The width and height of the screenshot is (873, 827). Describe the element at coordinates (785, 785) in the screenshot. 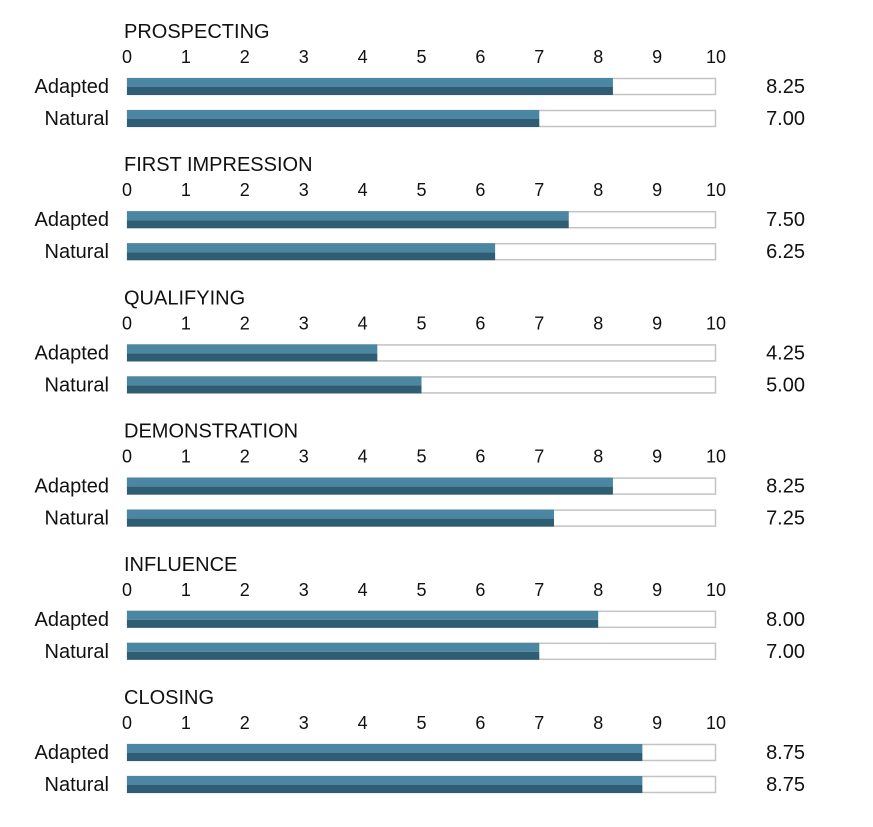

I see `value-label: 8.75` at that location.